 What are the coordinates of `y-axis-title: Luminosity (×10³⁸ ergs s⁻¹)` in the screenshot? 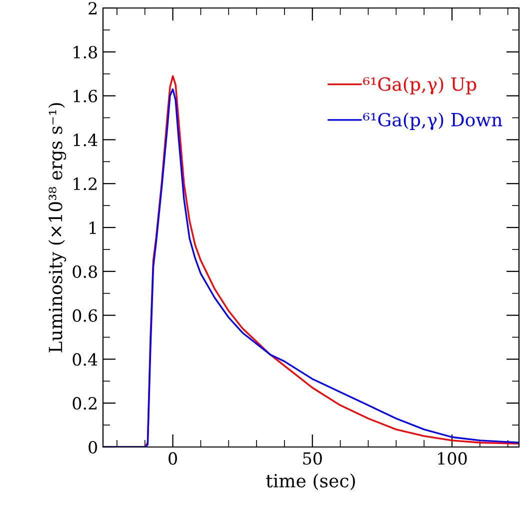 It's located at (57, 227).